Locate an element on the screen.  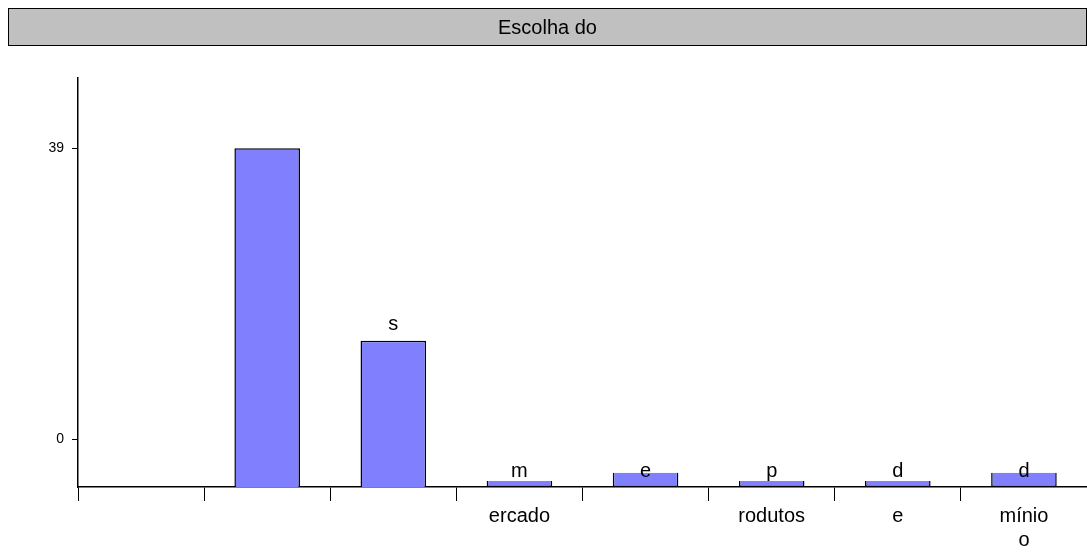
data-label: p is located at coordinates (772, 469).